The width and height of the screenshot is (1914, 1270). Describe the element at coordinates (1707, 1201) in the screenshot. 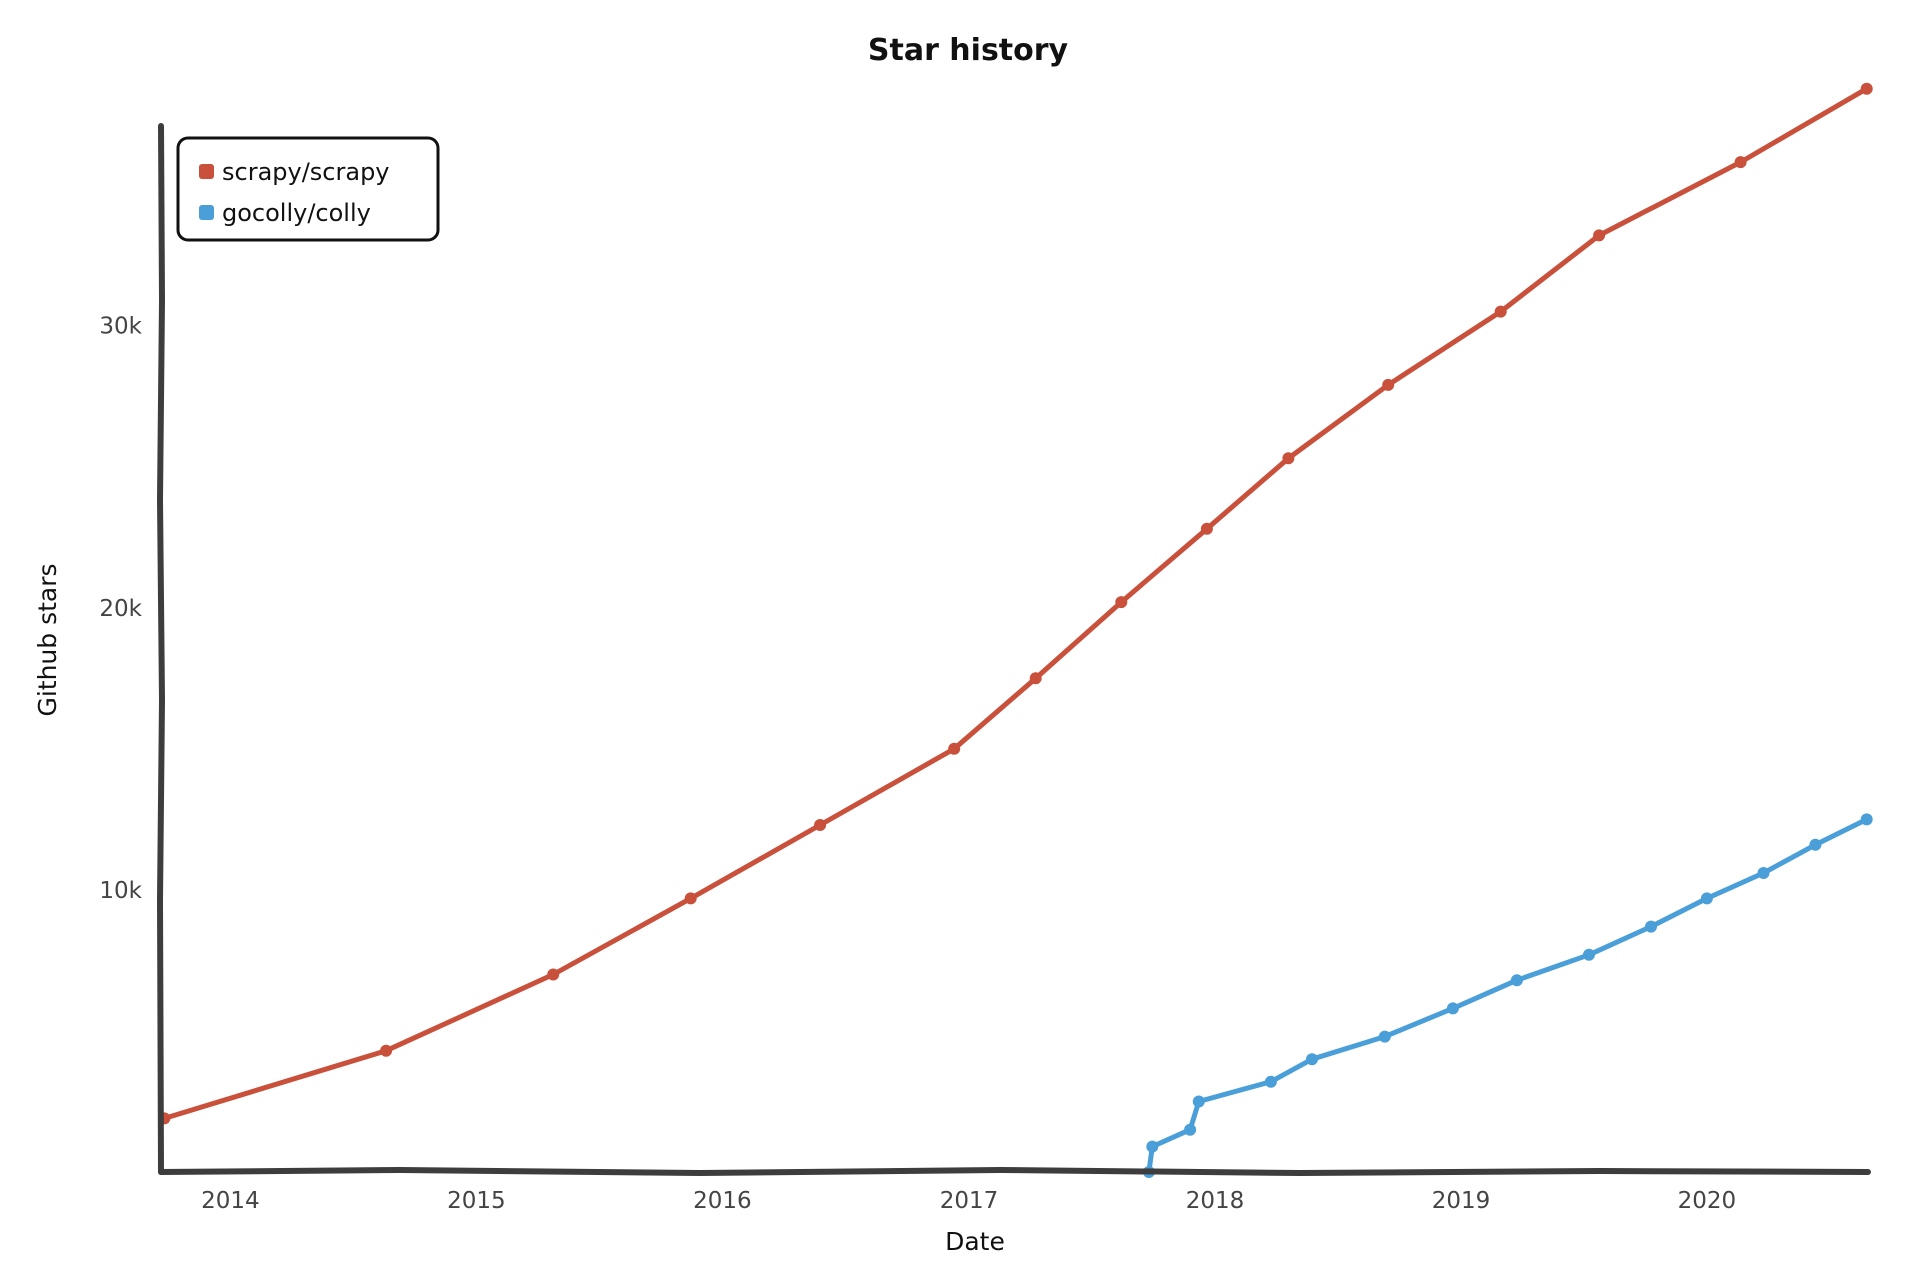

I see `x-tick-label: 2020` at that location.